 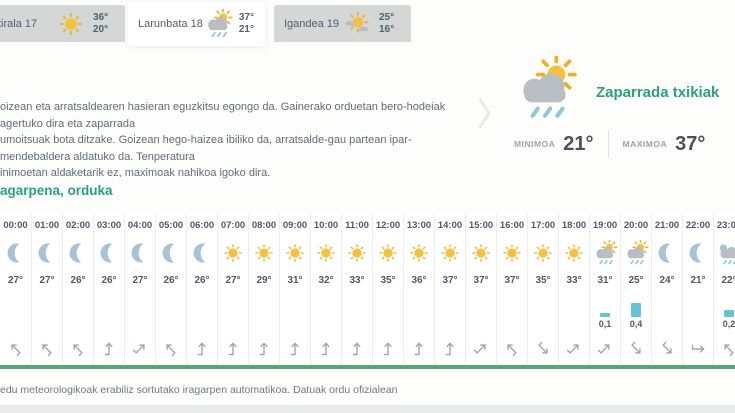 What do you see at coordinates (636, 280) in the screenshot?
I see `hour-temp: 25°` at bounding box center [636, 280].